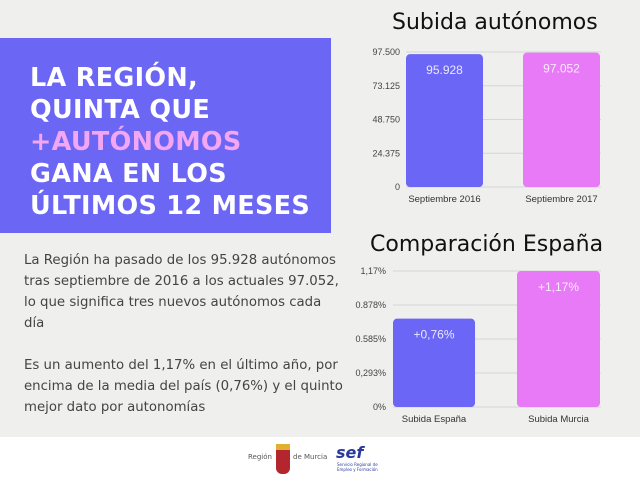 This screenshot has width=640, height=480. What do you see at coordinates (136, 142) in the screenshot?
I see `headline-line: +AUTÓNOMOS` at bounding box center [136, 142].